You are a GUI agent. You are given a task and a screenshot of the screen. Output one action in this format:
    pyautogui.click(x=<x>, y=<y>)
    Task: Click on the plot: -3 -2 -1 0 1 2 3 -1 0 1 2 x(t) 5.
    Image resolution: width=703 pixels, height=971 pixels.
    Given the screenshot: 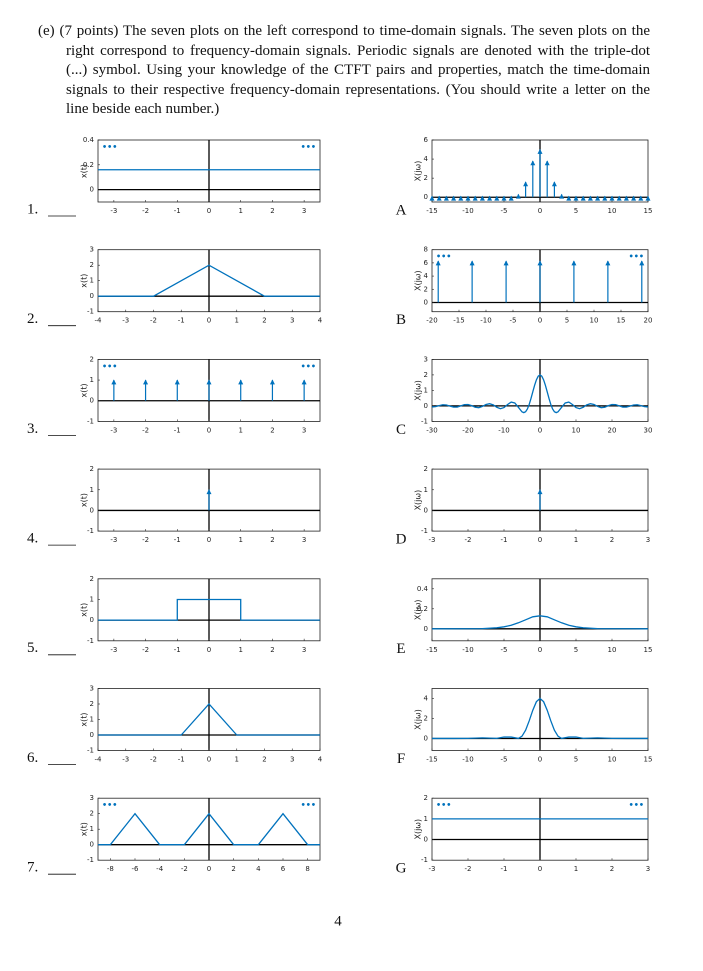 What is the action you would take?
    pyautogui.click(x=174, y=615)
    